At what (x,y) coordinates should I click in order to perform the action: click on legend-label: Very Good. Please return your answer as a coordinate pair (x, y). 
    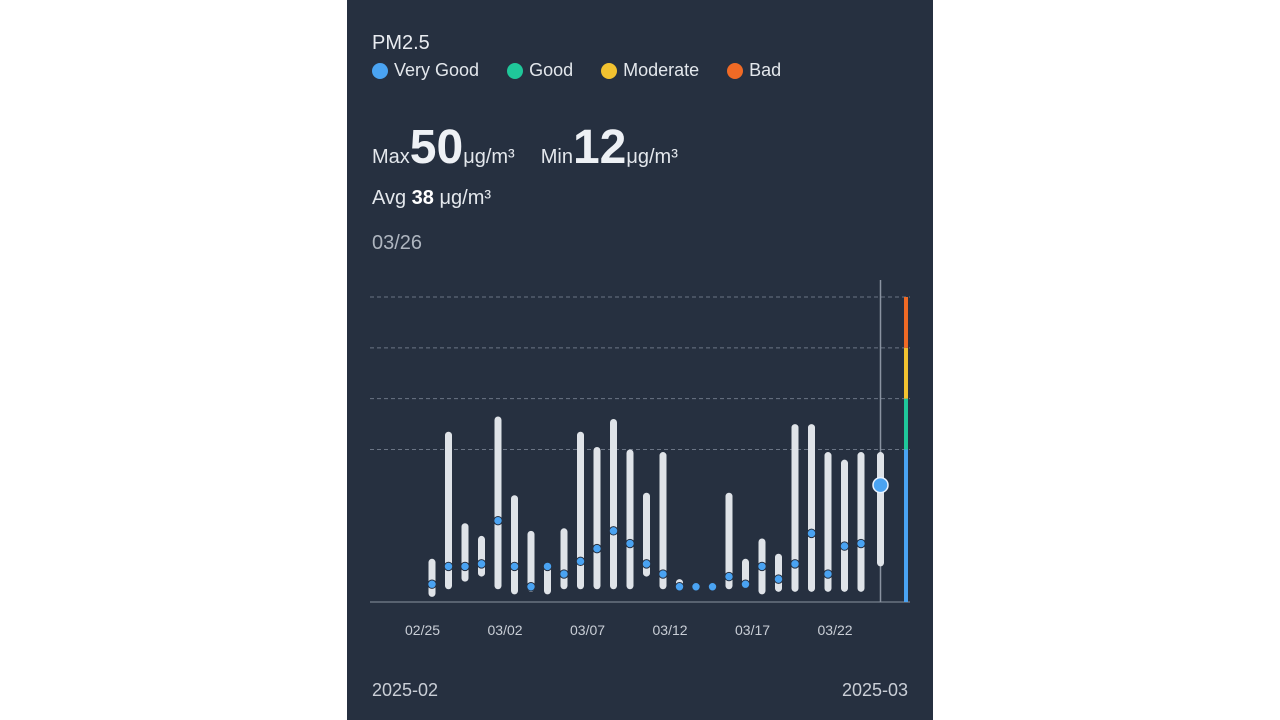
    Looking at the image, I should click on (437, 70).